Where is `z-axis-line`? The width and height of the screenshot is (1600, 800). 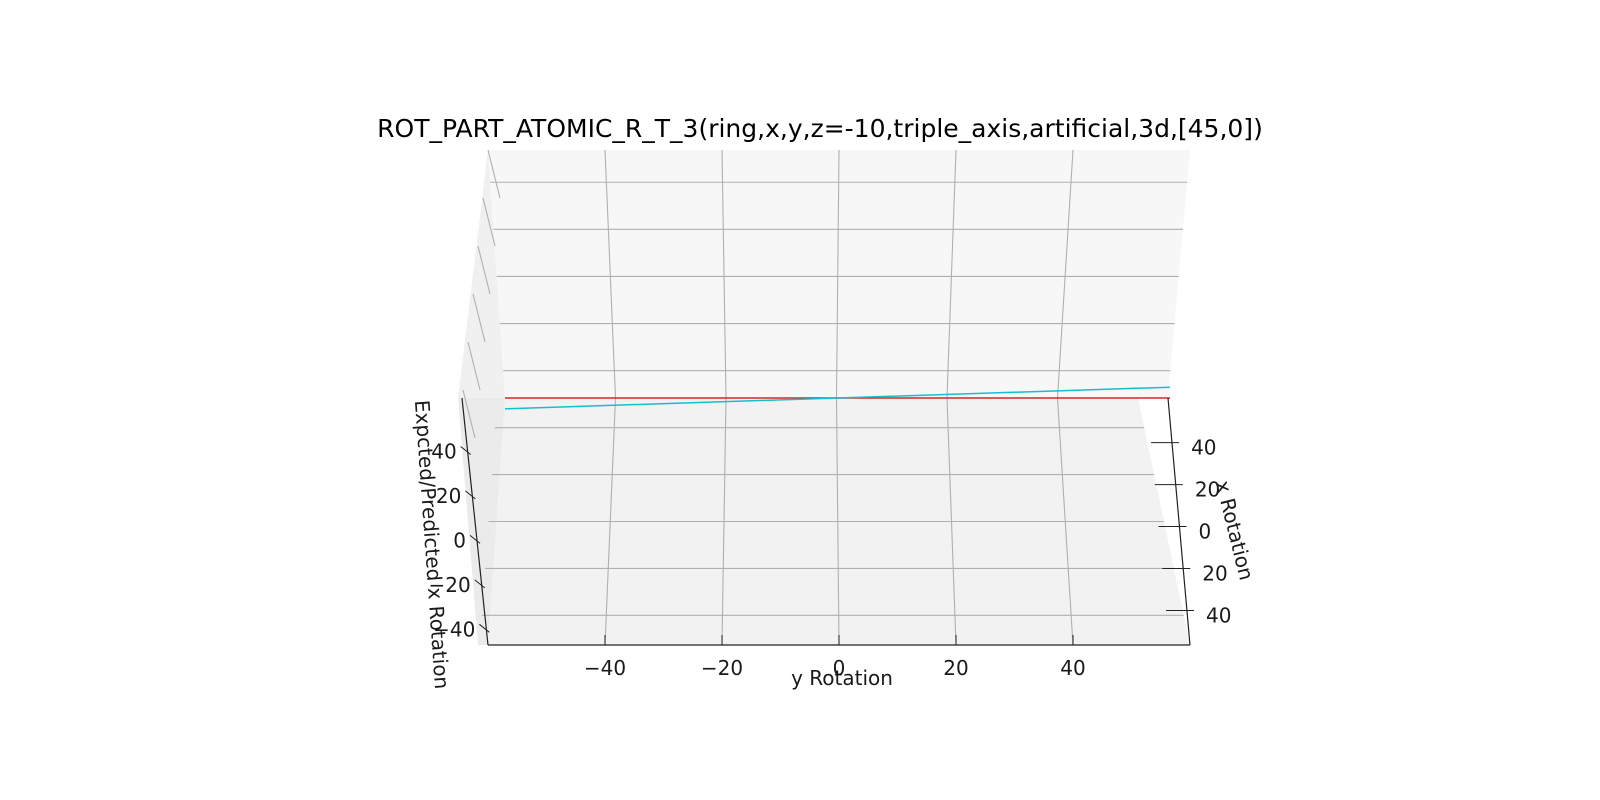
z-axis-line is located at coordinates (475, 521).